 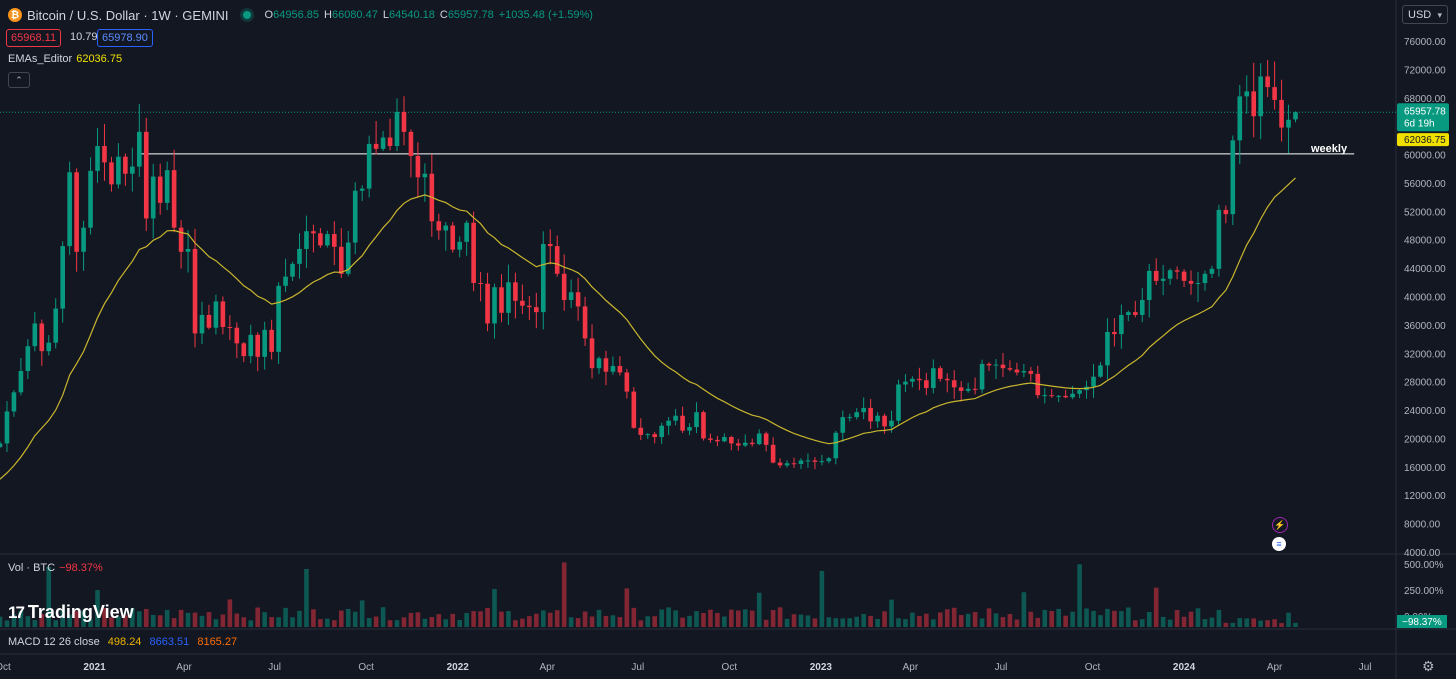 What do you see at coordinates (1425, 298) in the screenshot?
I see `price-tick-label: 40000.00` at bounding box center [1425, 298].